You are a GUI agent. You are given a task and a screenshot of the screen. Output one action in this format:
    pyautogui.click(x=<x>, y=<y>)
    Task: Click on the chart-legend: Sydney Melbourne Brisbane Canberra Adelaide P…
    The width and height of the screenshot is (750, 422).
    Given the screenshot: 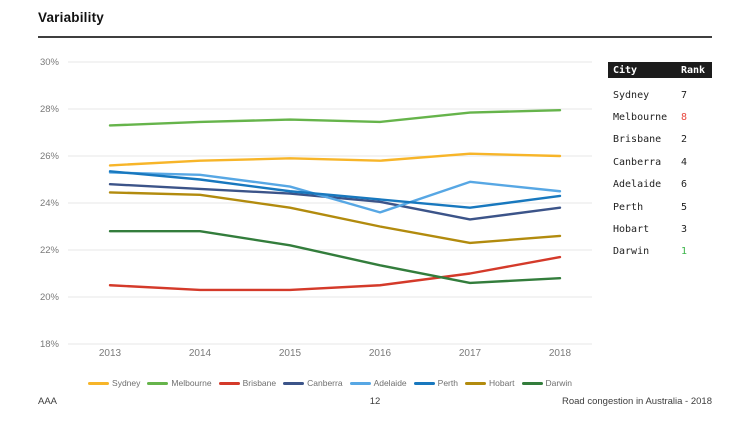 What is the action you would take?
    pyautogui.click(x=330, y=383)
    